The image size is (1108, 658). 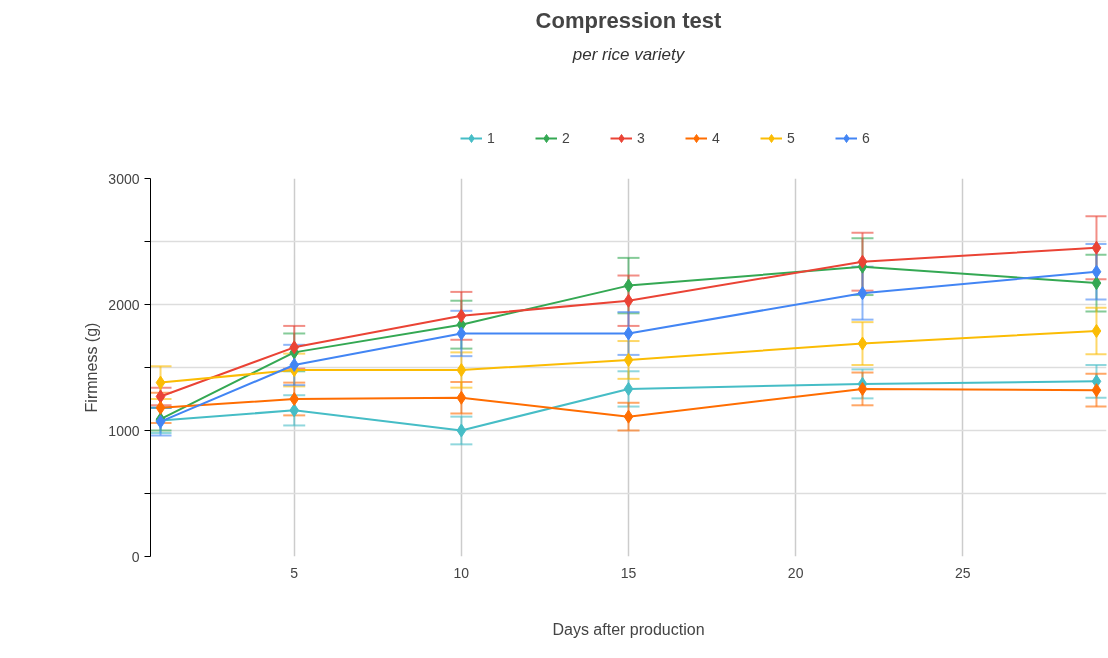 I want to click on x-tick-label: 20, so click(x=795, y=572).